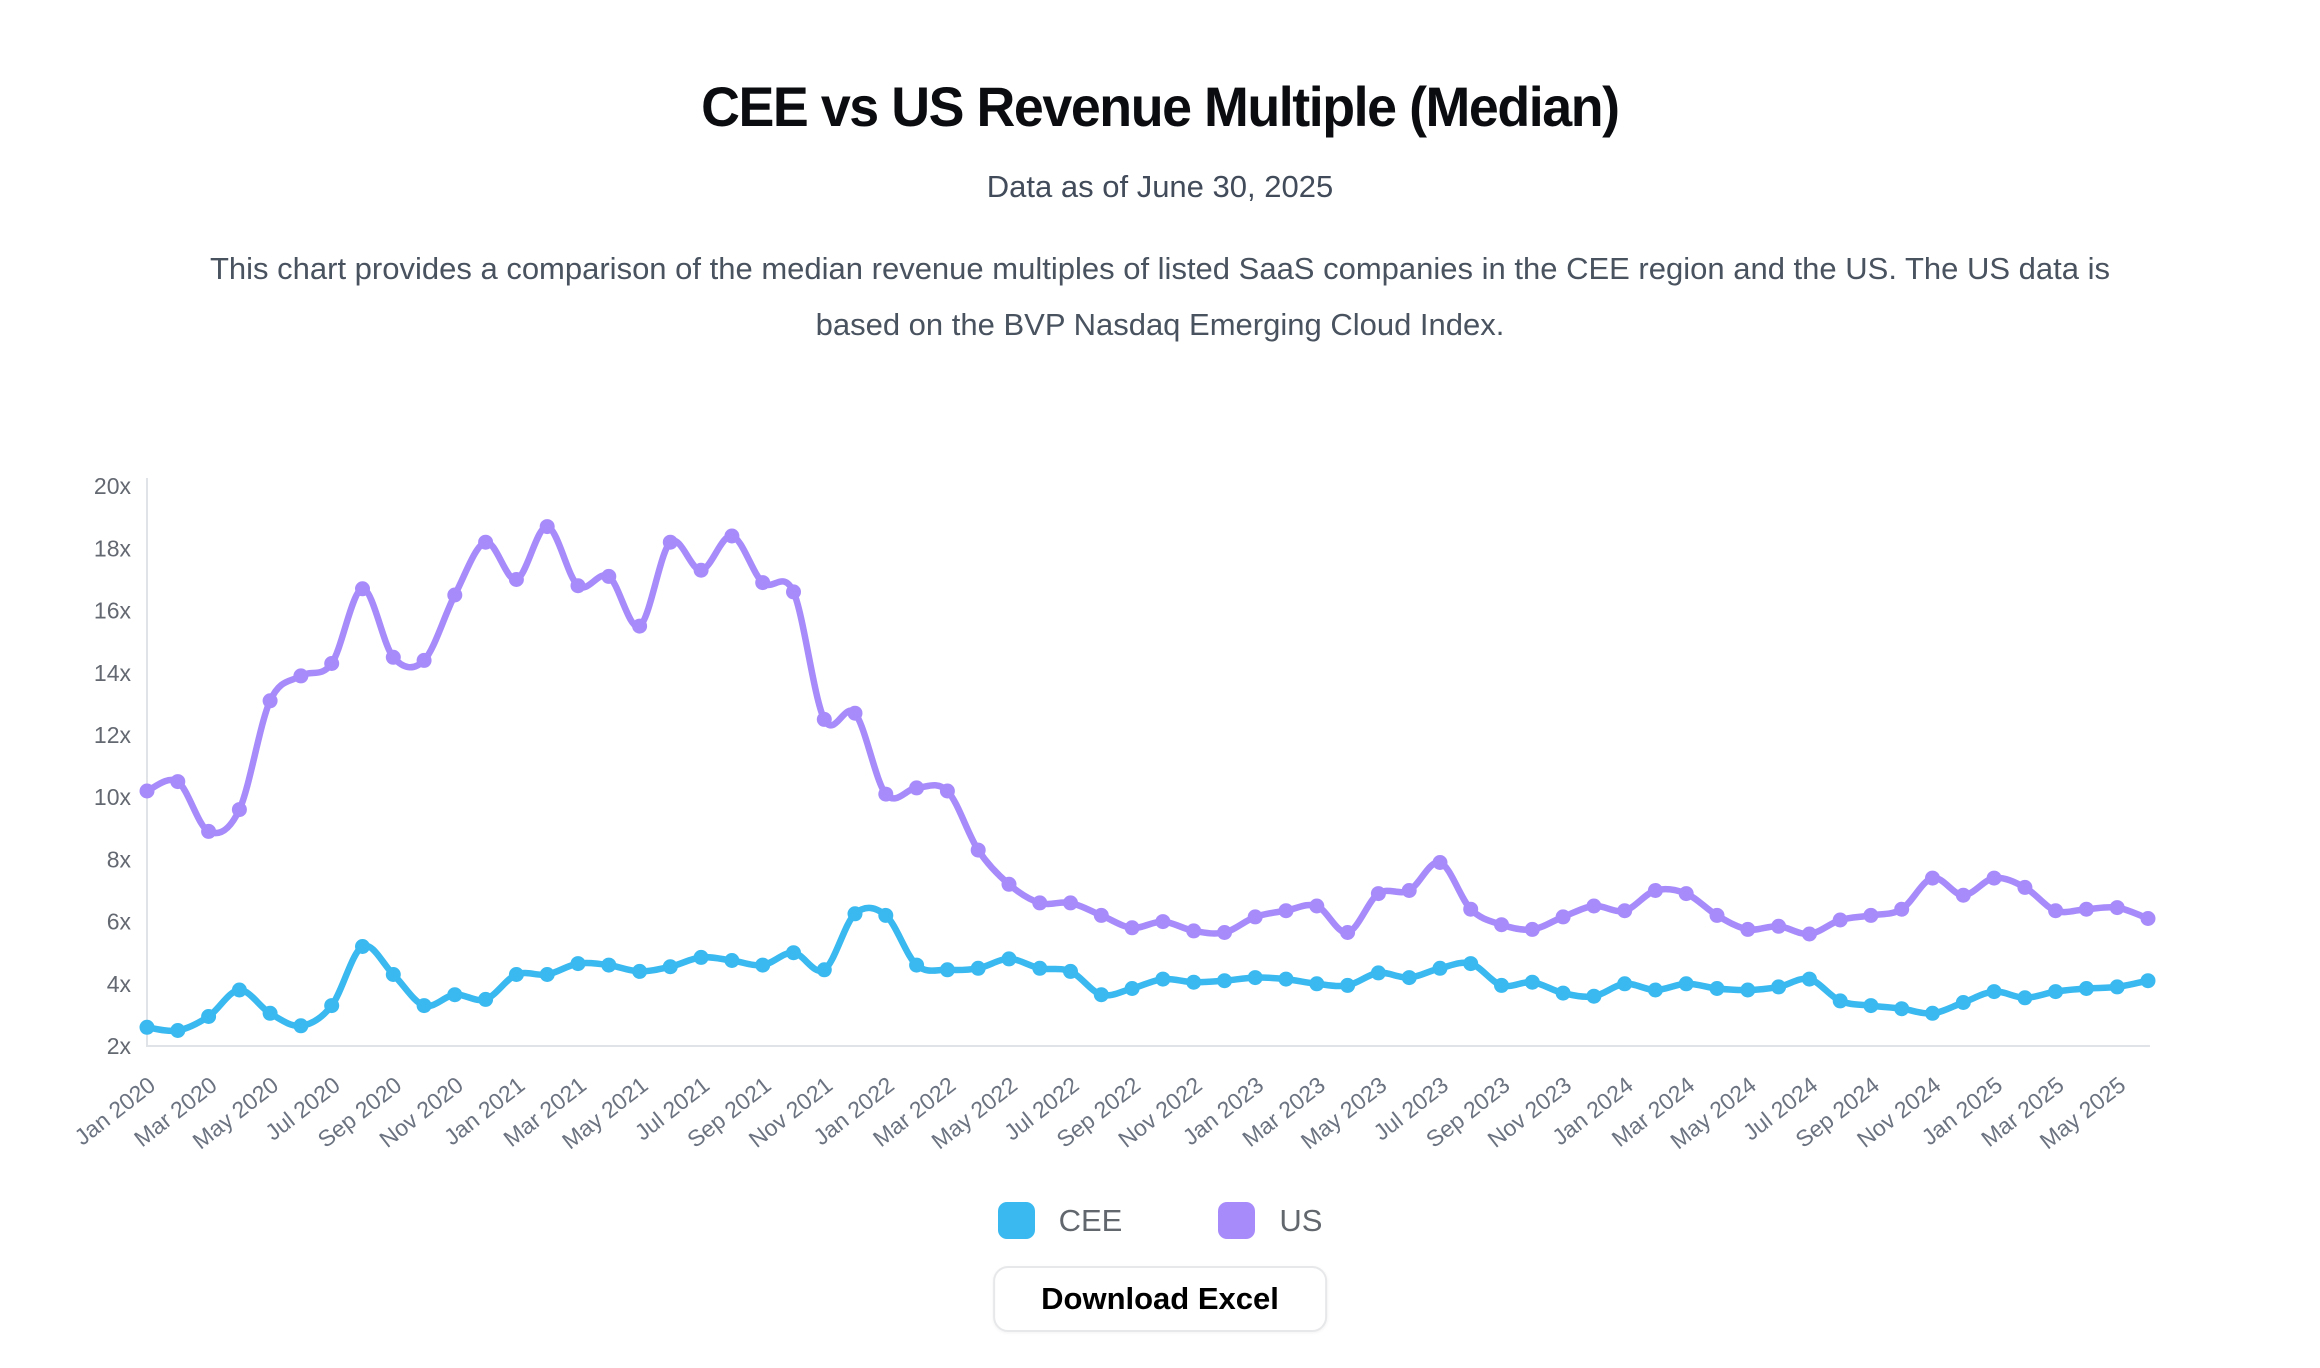  Describe the element at coordinates (1270, 1220) in the screenshot. I see `legend-item-us: US` at that location.